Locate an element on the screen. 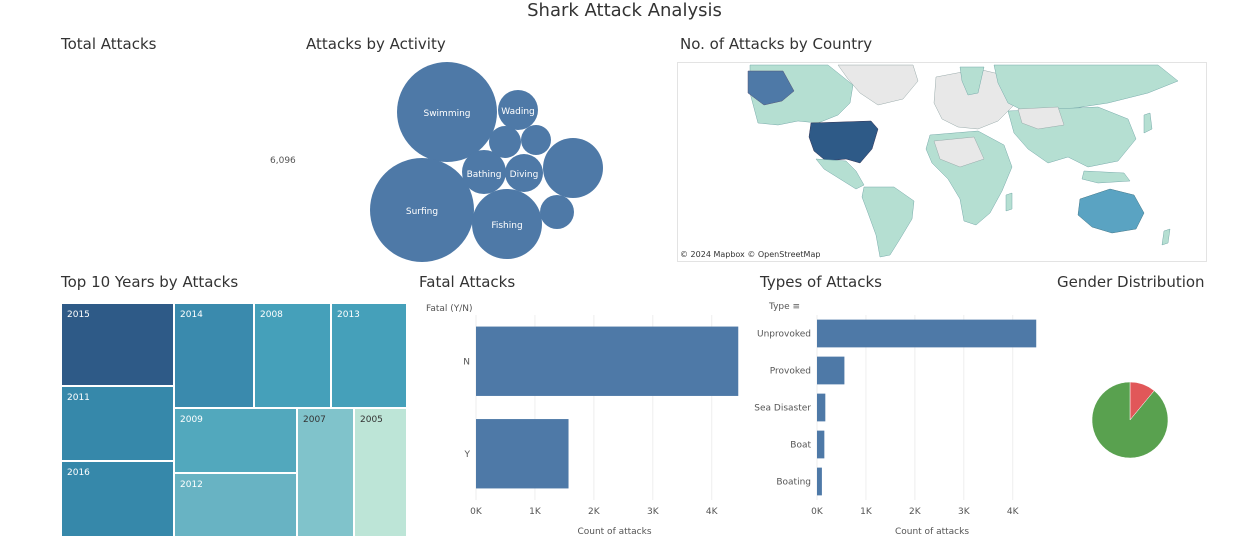 This screenshot has width=1249, height=541. fatal-bar-chart: 0K 1K 2K 3K 4K N Y Count of attacks is located at coordinates (584, 427).